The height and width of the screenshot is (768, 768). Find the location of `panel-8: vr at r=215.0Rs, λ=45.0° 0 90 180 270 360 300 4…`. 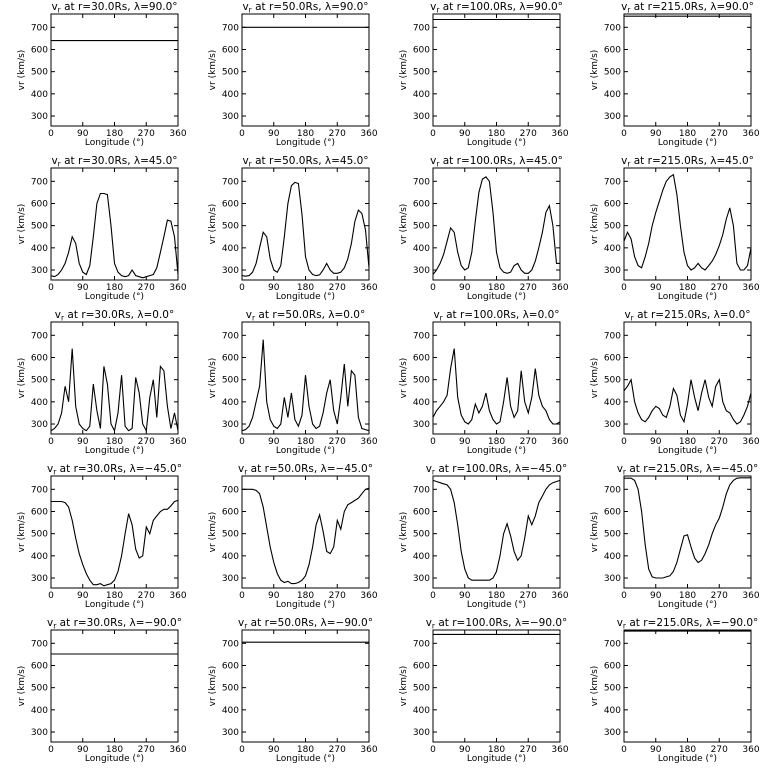

panel-8: vr at r=215.0Rs, λ=45.0° 0 90 180 270 360 300 4… is located at coordinates (675, 228).